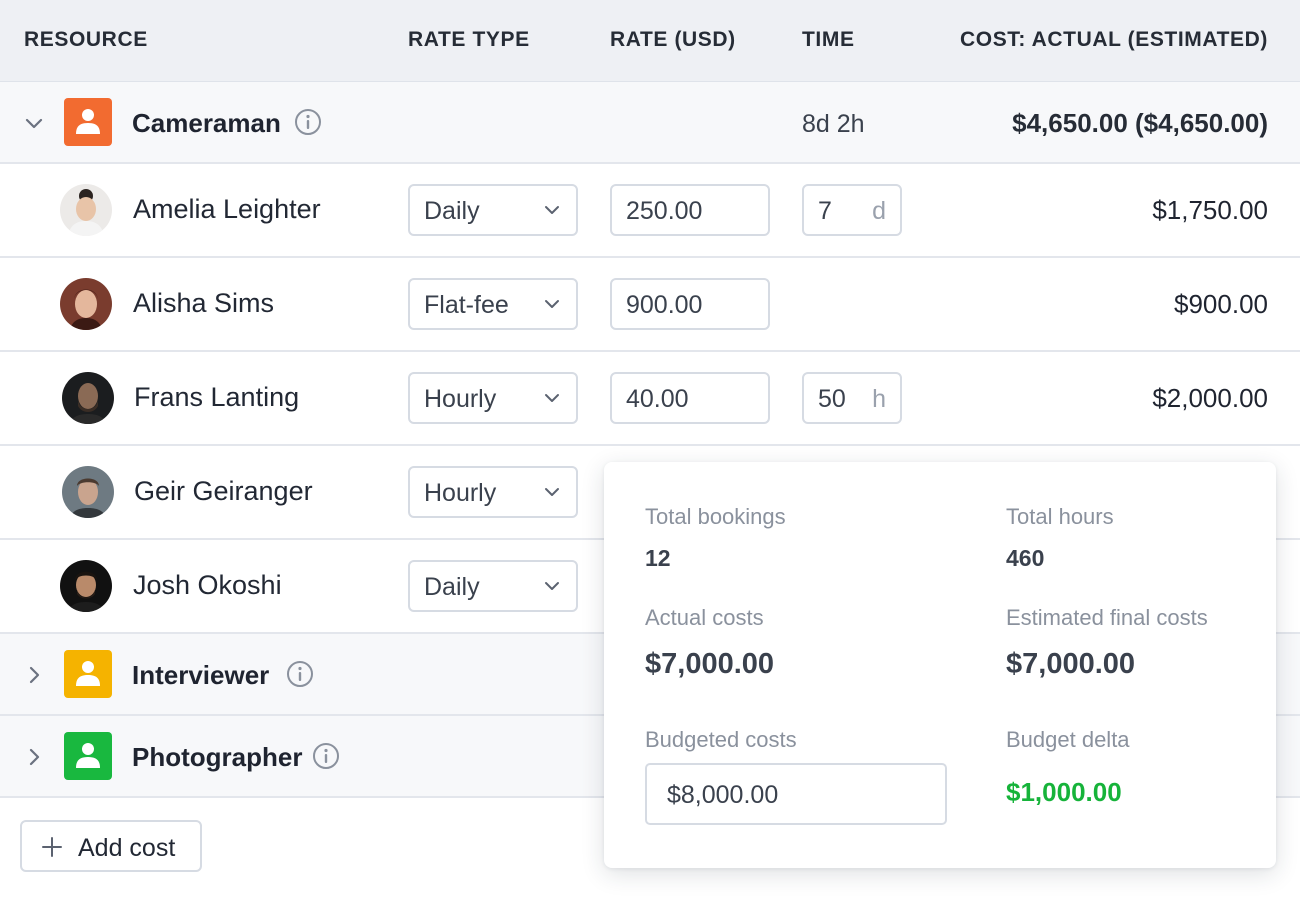  What do you see at coordinates (1221, 304) in the screenshot?
I see `row-cost: $900.00` at bounding box center [1221, 304].